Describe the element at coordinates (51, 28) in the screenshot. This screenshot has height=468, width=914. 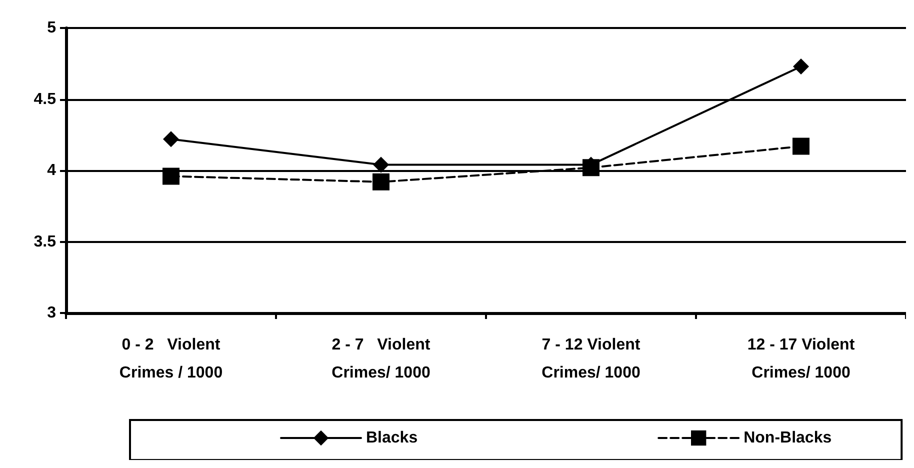
I see `y-tick-label: 5` at that location.